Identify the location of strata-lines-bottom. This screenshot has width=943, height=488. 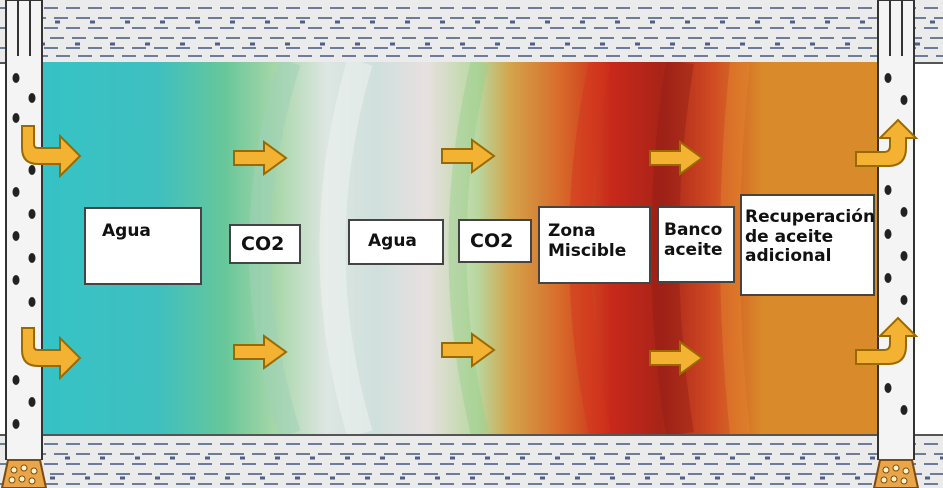
(471, 464).